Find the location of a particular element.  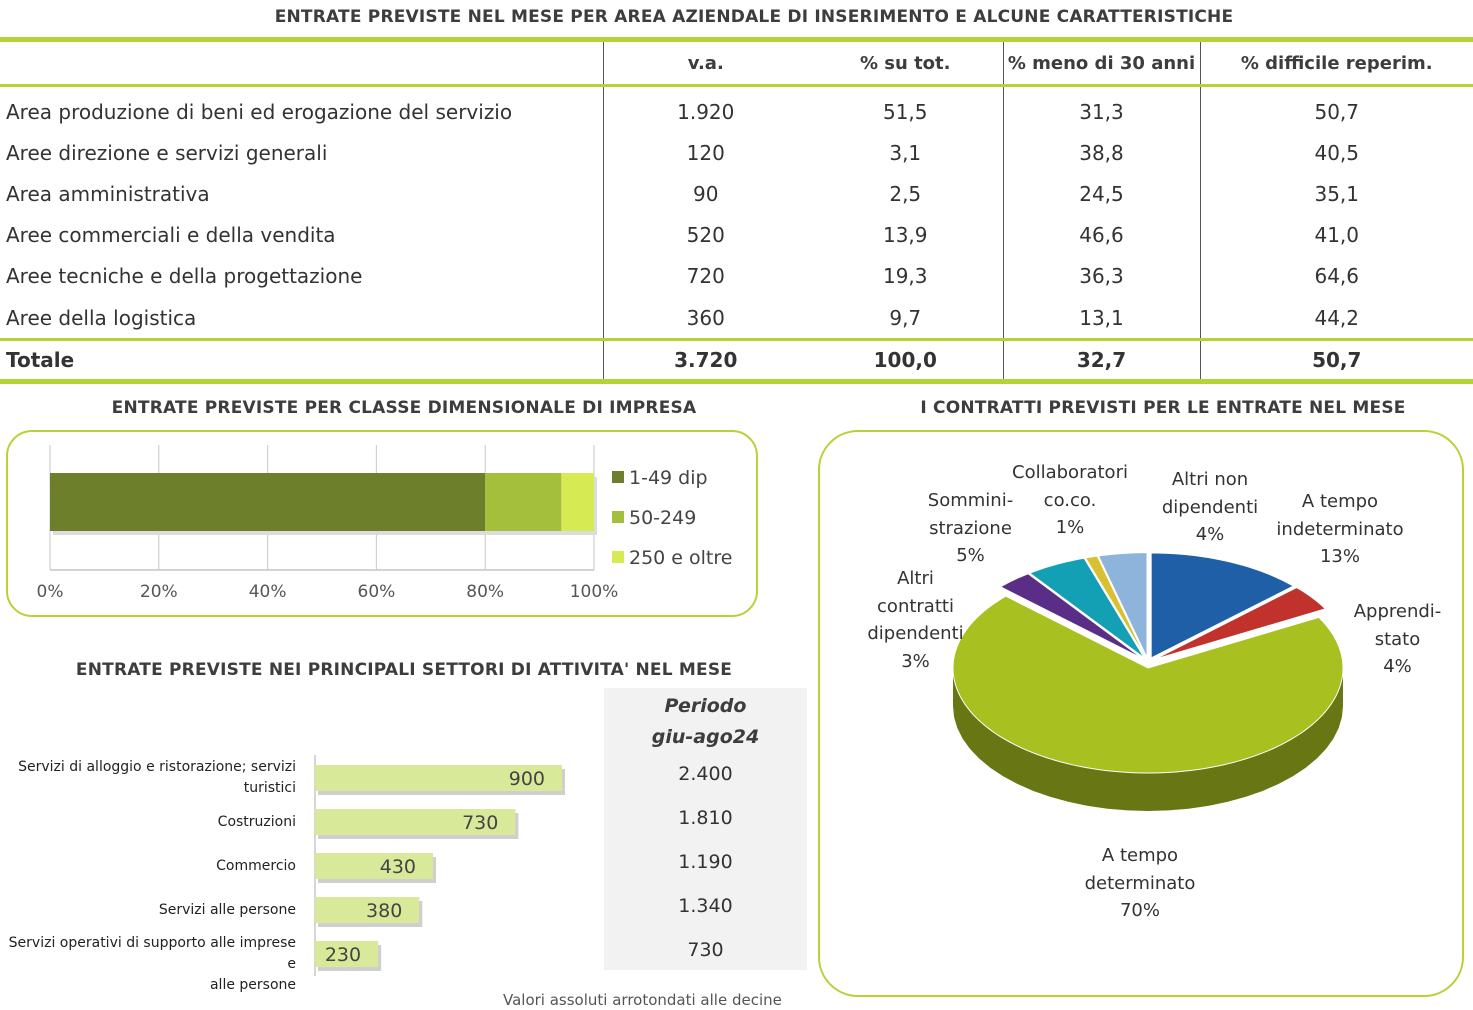

sector-category-line: alle persone is located at coordinates (252, 985).